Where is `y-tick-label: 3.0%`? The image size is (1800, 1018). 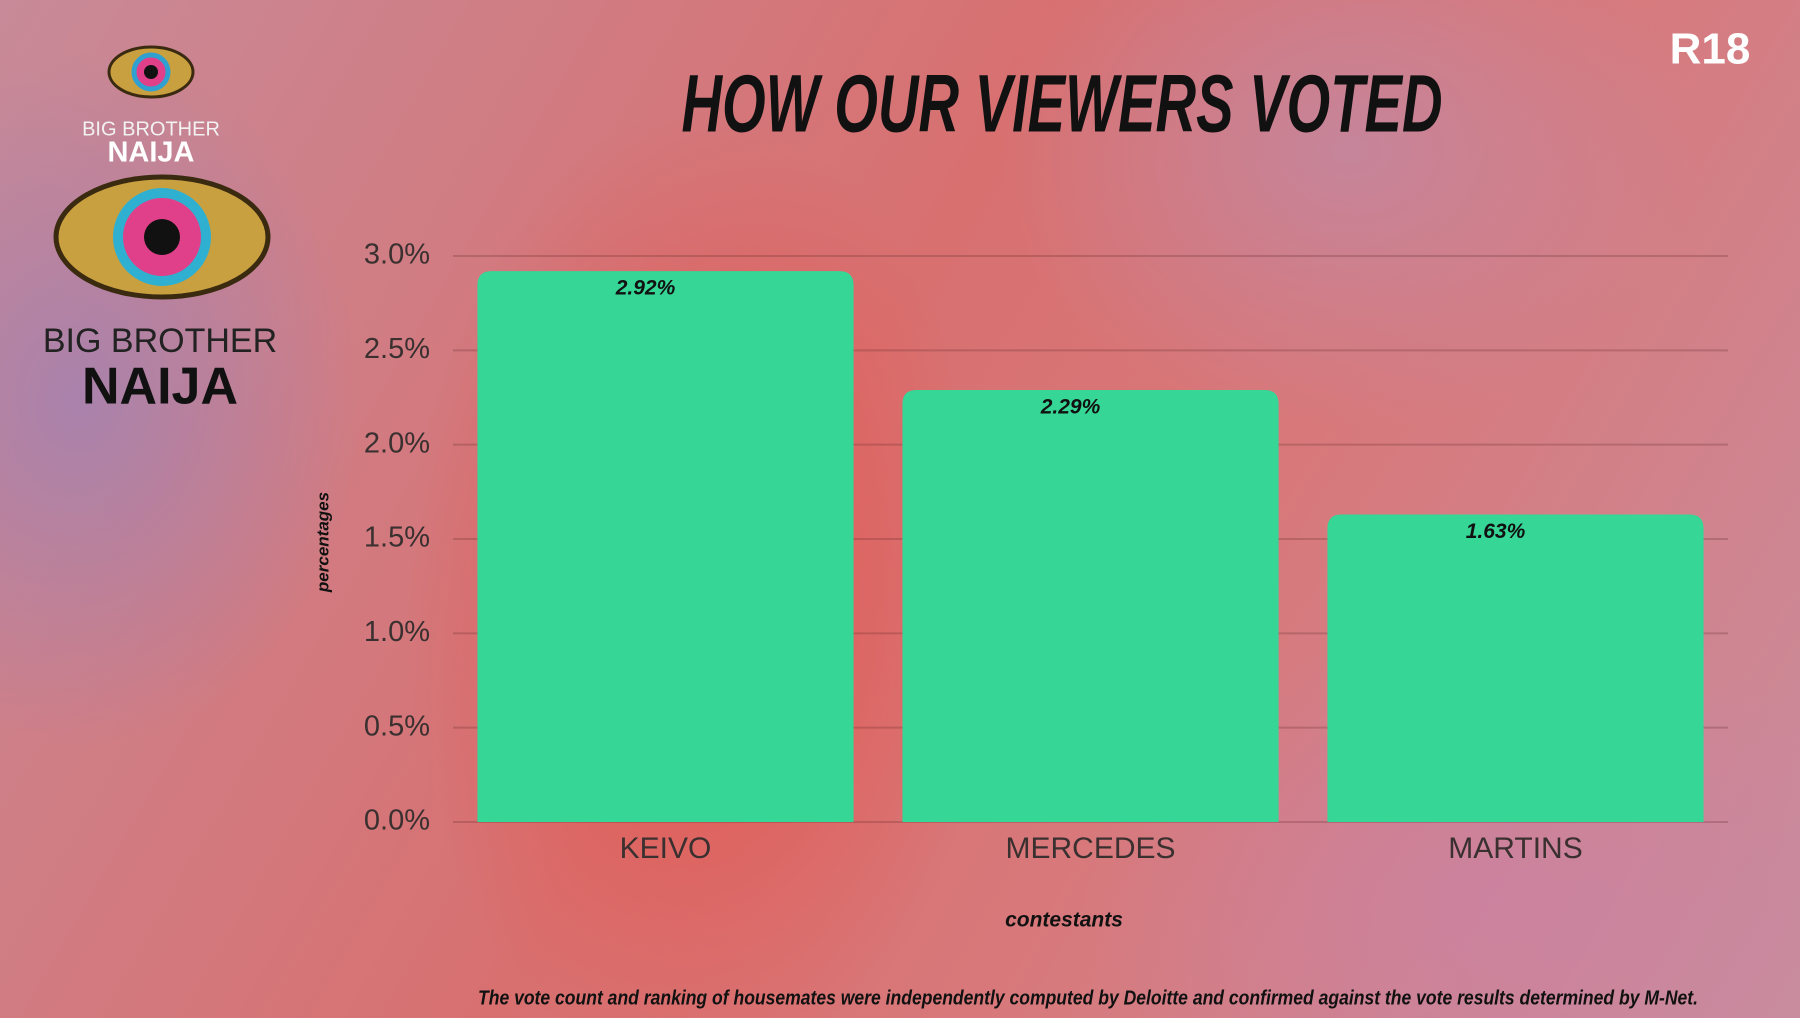
y-tick-label: 3.0% is located at coordinates (397, 255).